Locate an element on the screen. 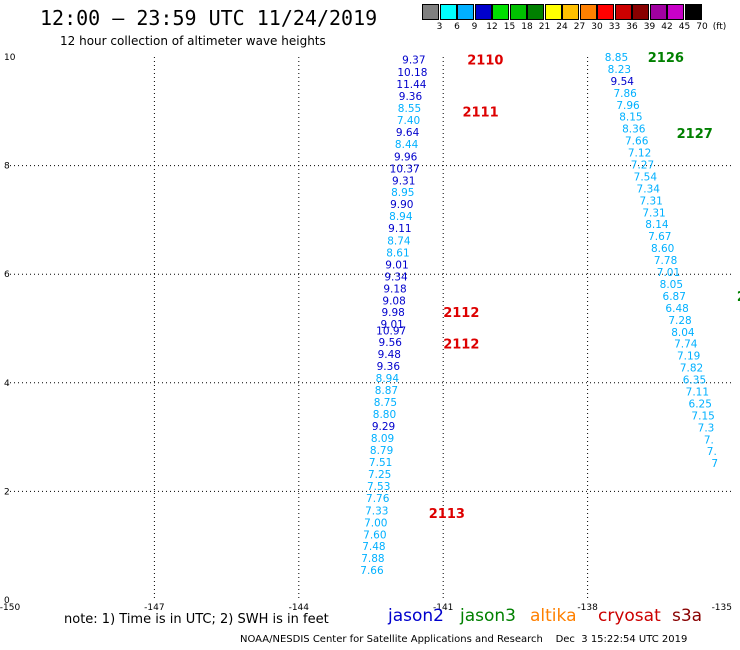 The image size is (740, 650). data-point-label: 7.34 is located at coordinates (649, 189).